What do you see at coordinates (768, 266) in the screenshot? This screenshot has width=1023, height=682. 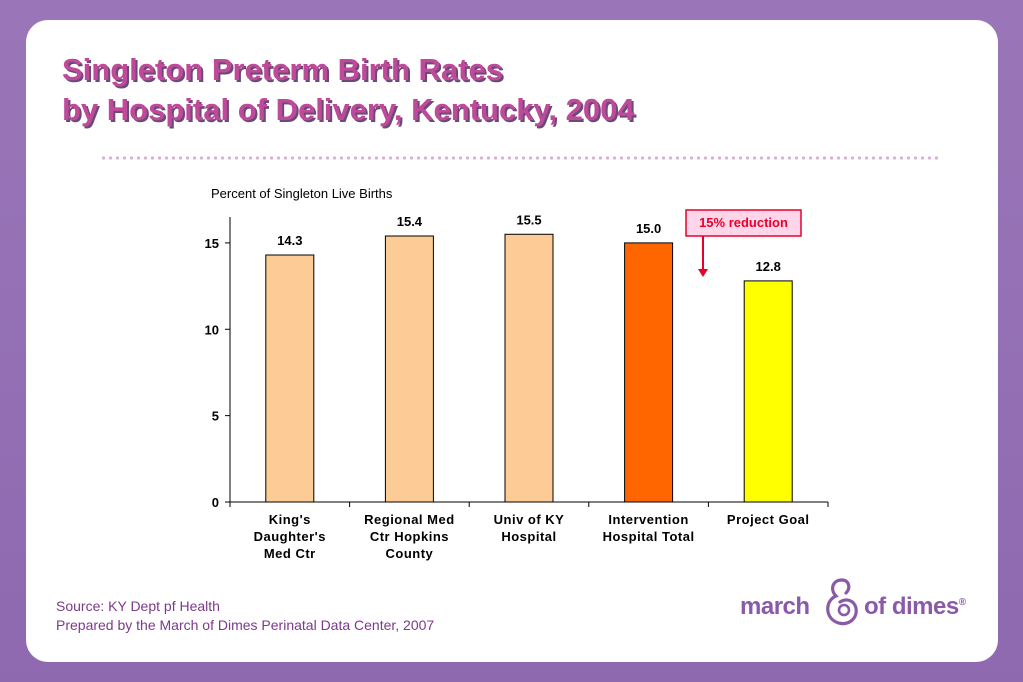 I see `bar-value-label: 12.8` at bounding box center [768, 266].